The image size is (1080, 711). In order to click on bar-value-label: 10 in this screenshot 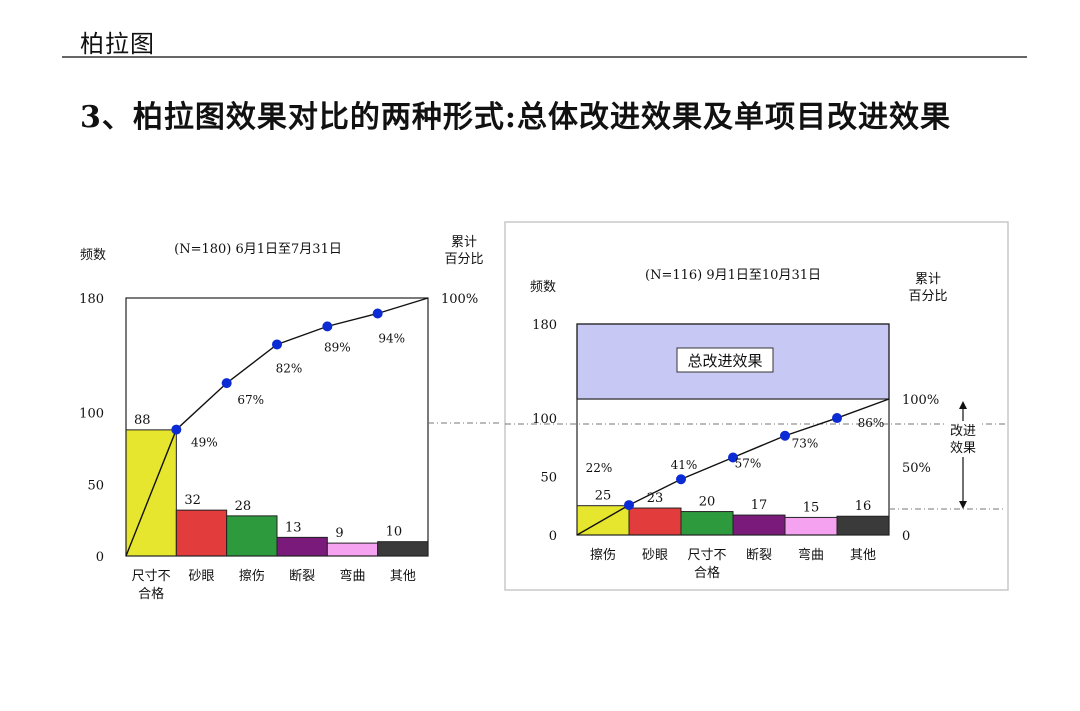, I will do `click(394, 532)`.